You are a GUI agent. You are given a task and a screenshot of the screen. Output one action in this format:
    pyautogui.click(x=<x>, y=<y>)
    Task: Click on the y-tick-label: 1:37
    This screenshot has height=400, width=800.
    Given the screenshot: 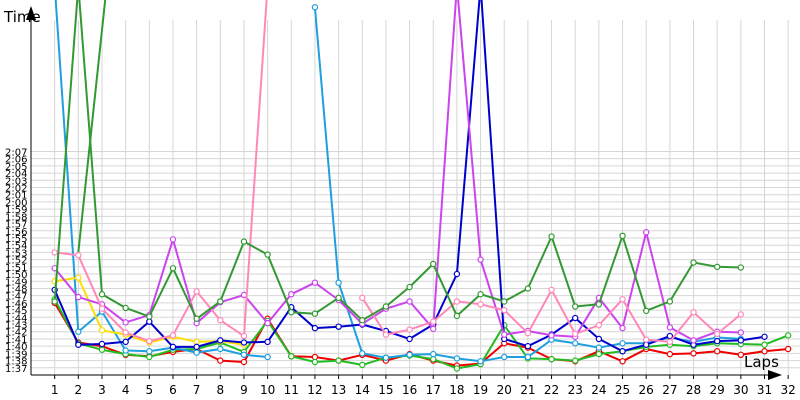 What is the action you would take?
    pyautogui.click(x=16, y=369)
    